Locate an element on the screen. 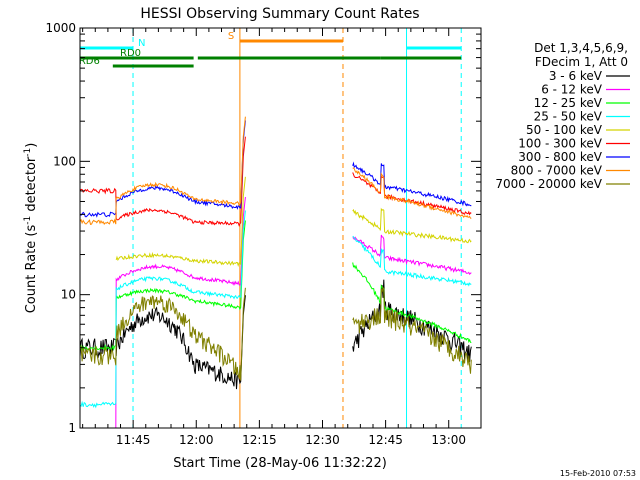  series-line-6-b is located at coordinates (412, 184).